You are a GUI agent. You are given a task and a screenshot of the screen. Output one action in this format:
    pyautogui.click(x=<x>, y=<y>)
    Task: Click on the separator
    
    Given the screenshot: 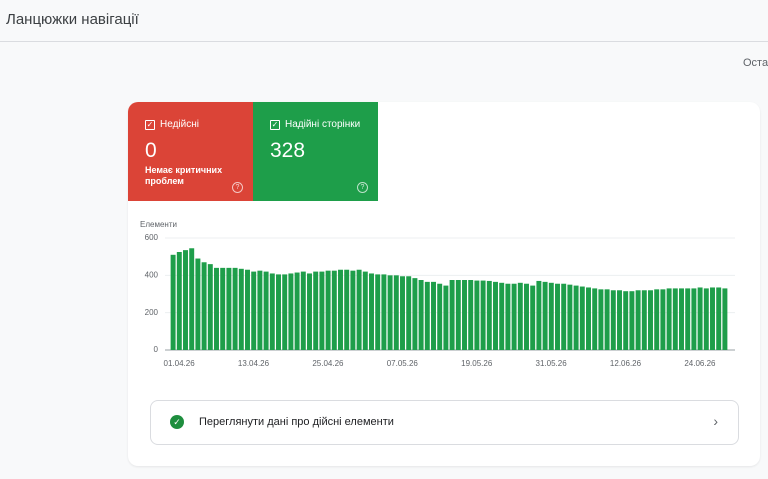 What is the action you would take?
    pyautogui.click(x=384, y=41)
    